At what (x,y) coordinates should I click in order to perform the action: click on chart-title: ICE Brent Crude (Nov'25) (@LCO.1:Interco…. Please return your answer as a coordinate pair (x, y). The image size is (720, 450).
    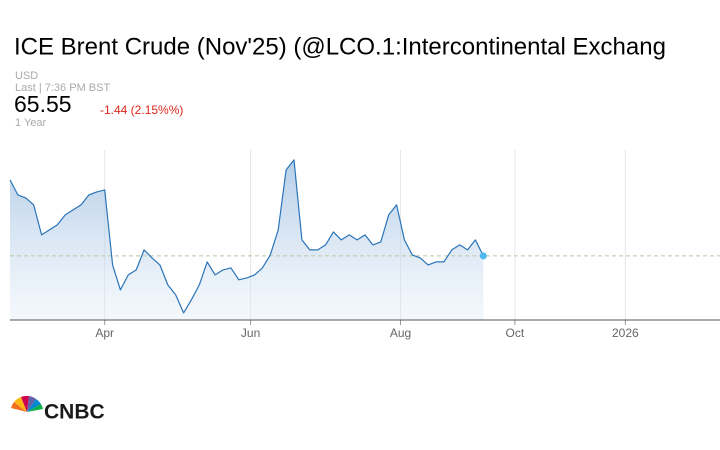
    Looking at the image, I should click on (340, 46).